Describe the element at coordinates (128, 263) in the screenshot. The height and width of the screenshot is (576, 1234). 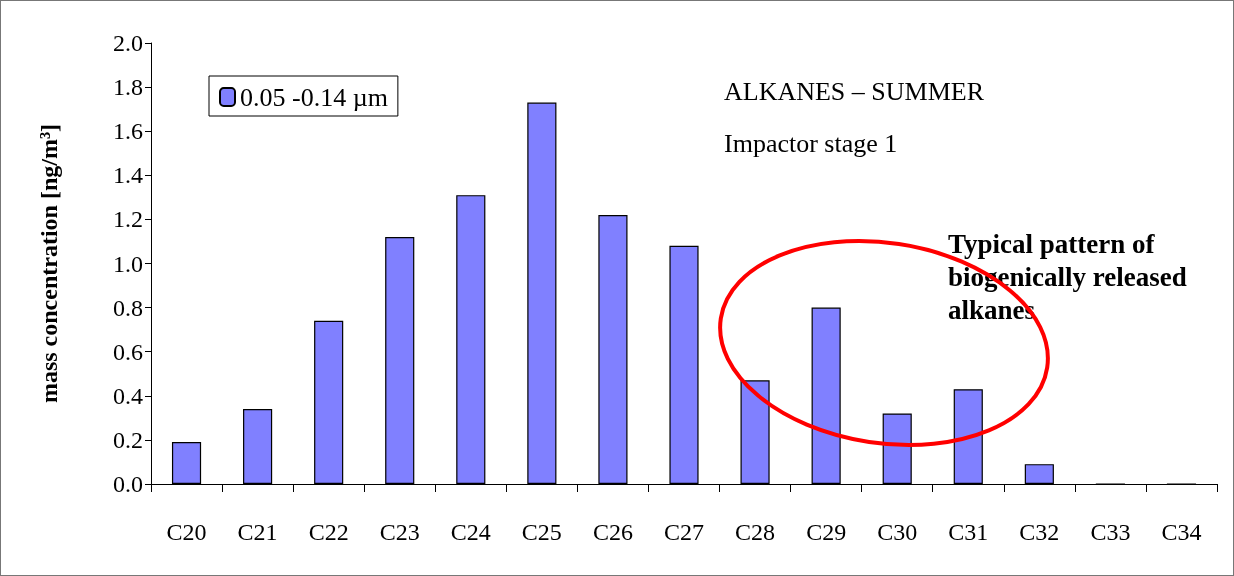
I see `y-tick-label: 1.0` at that location.